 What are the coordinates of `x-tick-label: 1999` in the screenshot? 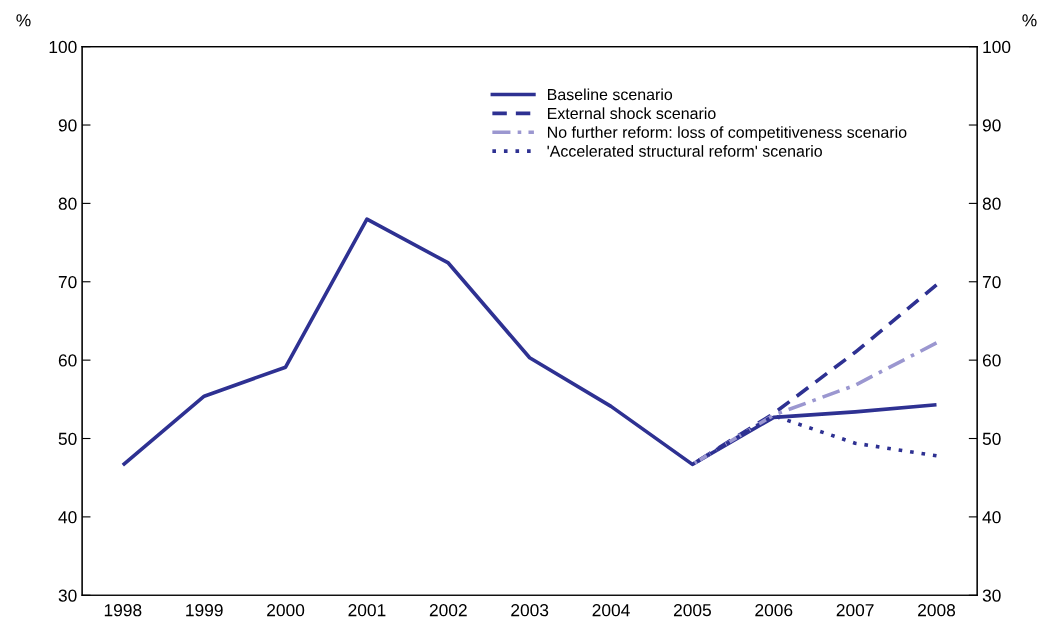 It's located at (204, 610).